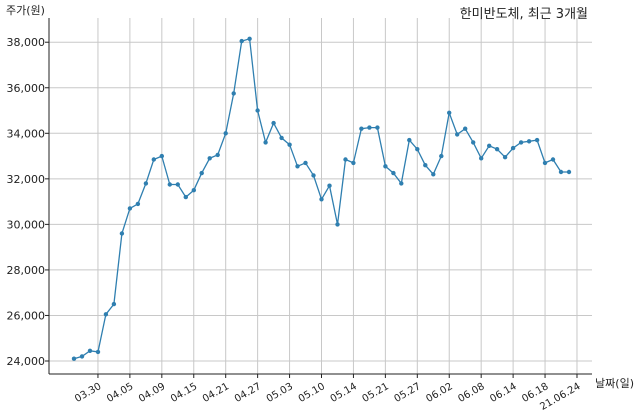 The image size is (640, 414). Describe the element at coordinates (26, 361) in the screenshot. I see `y-tick-label: 24,000` at that location.